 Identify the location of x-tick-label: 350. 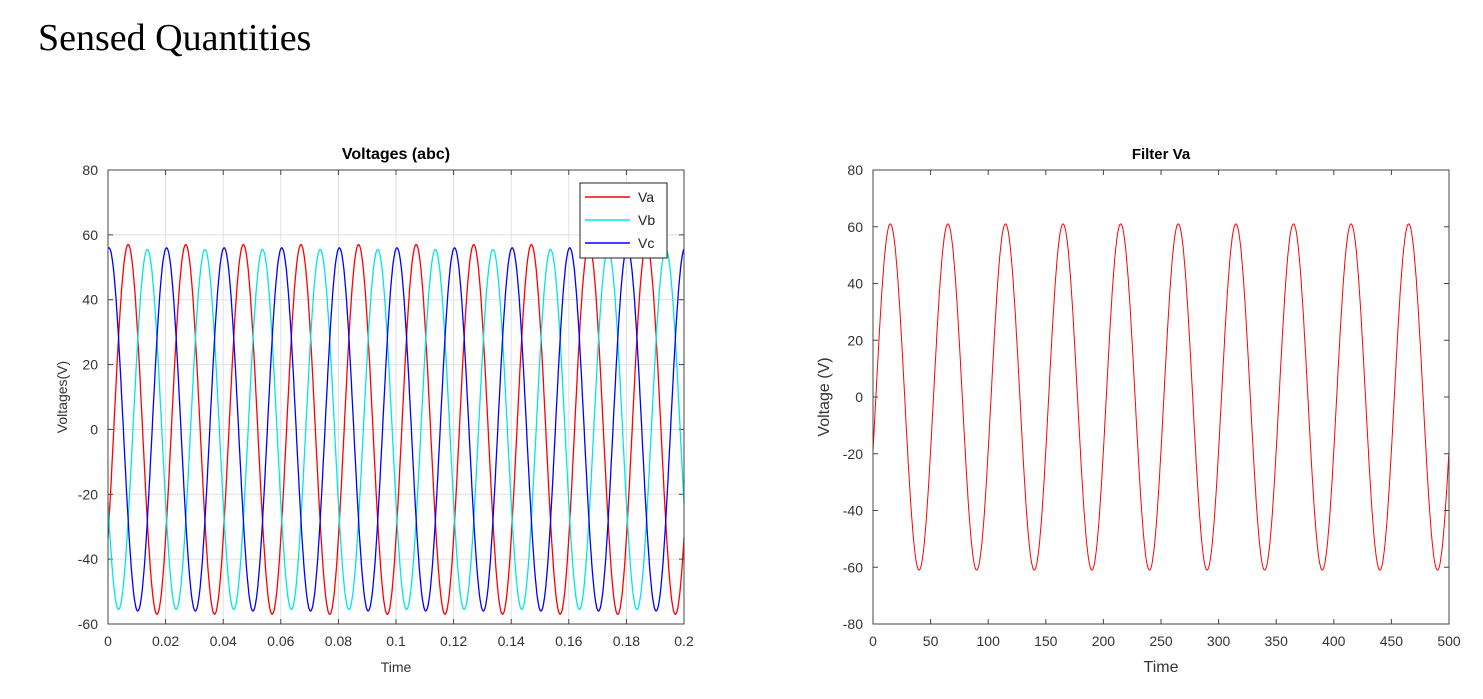
(1277, 641).